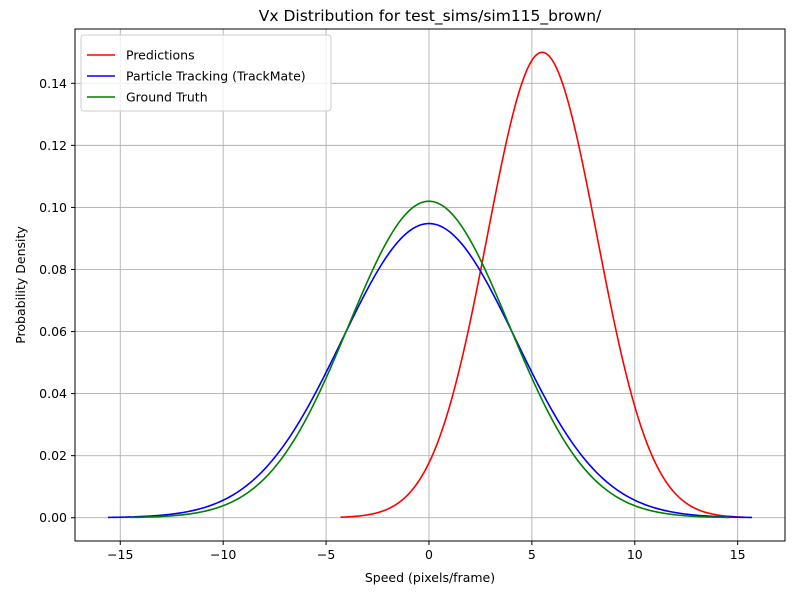 Image resolution: width=800 pixels, height=600 pixels. I want to click on y-tick-label: 0.10, so click(53, 207).